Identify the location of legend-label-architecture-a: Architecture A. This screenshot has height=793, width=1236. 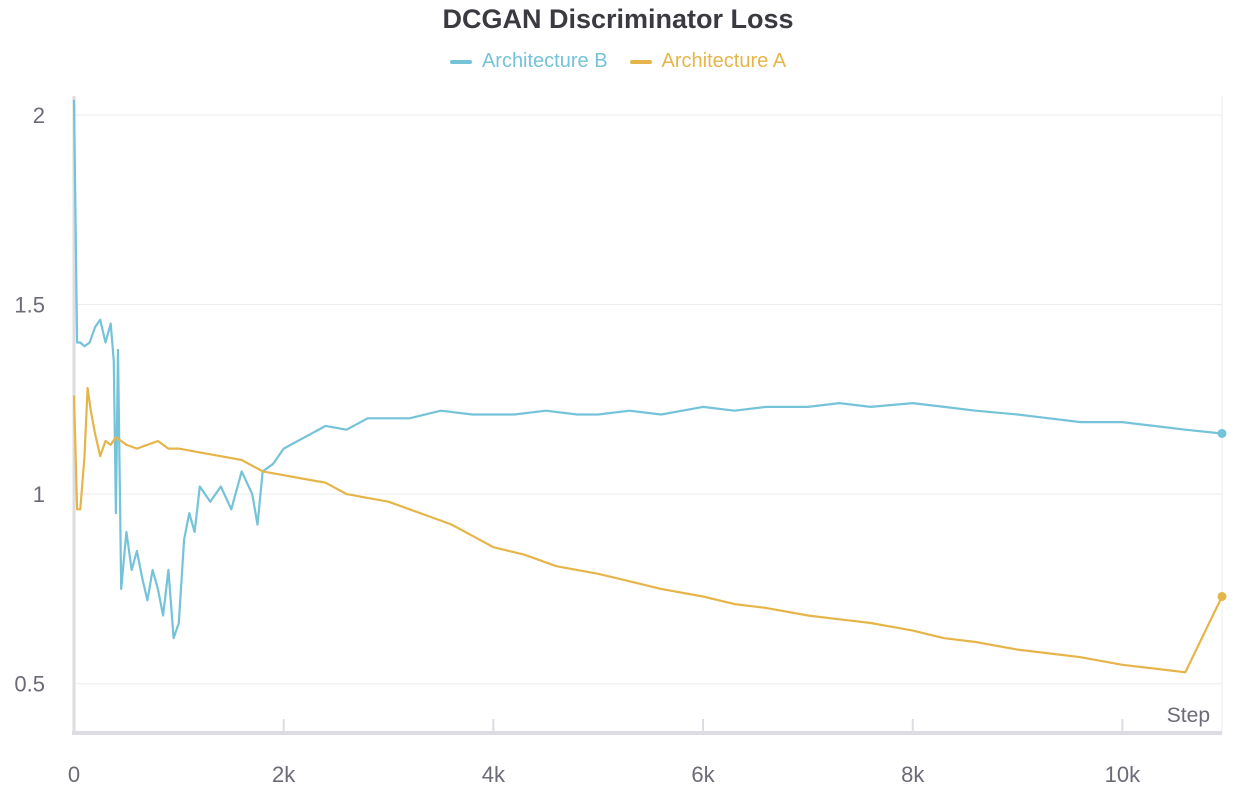
(724, 61).